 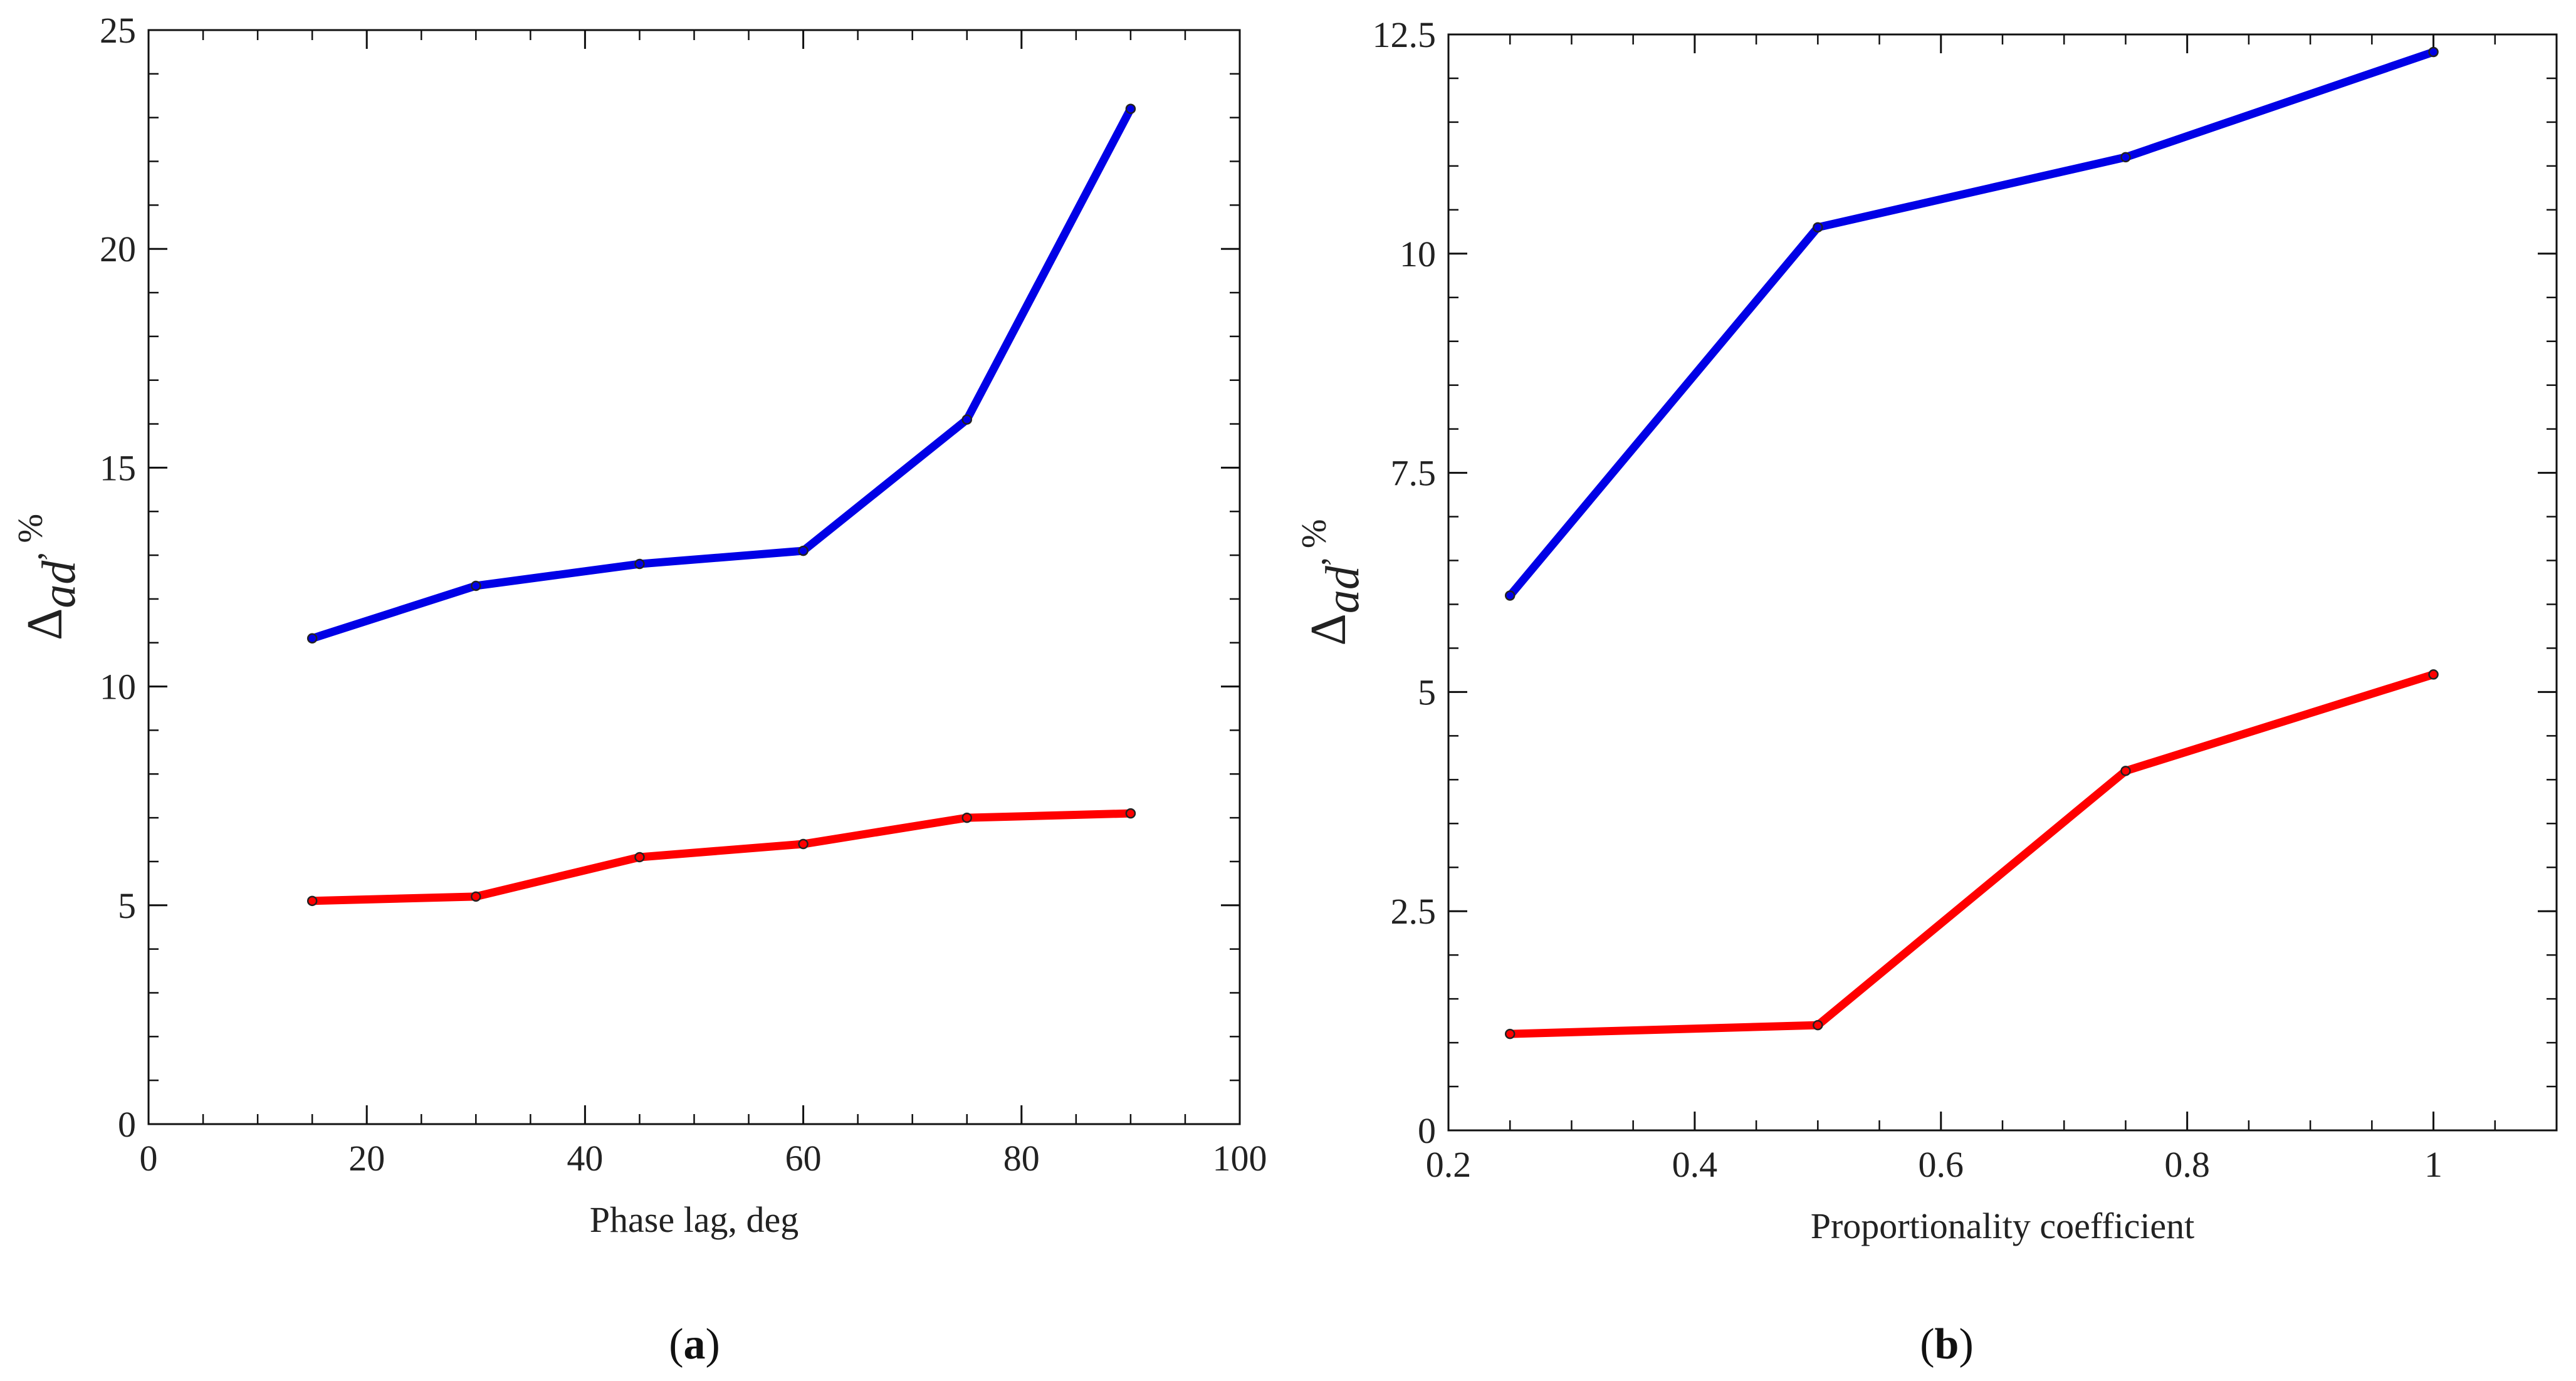 I want to click on panel-caption-letter: b, so click(x=1947, y=1344).